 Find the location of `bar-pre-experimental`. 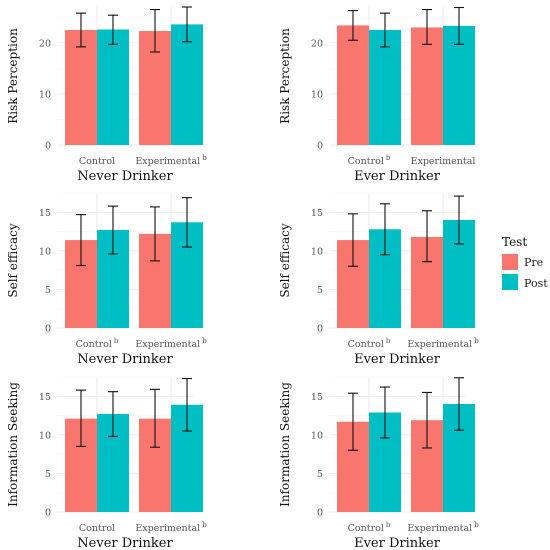

bar-pre-experimental is located at coordinates (427, 86).